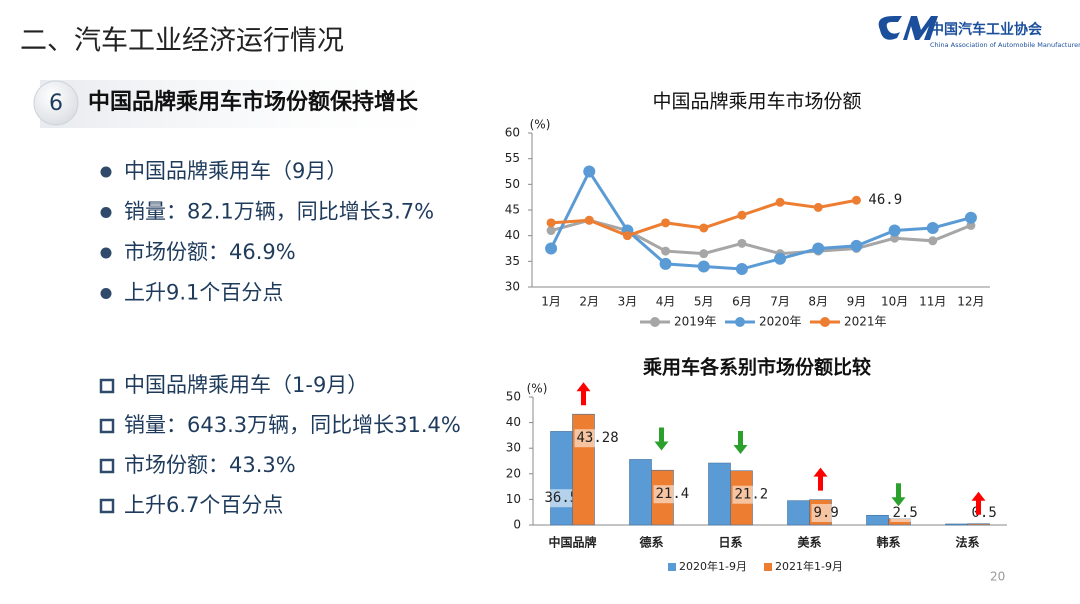 Image resolution: width=1080 pixels, height=604 pixels. What do you see at coordinates (908, 28) in the screenshot?
I see `logo-mark` at bounding box center [908, 28].